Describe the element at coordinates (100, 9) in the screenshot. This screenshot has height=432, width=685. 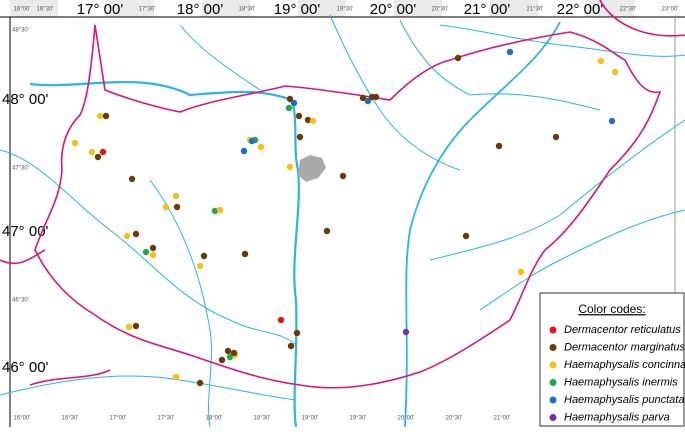
I see `longitude-label: 17° 00'` at that location.